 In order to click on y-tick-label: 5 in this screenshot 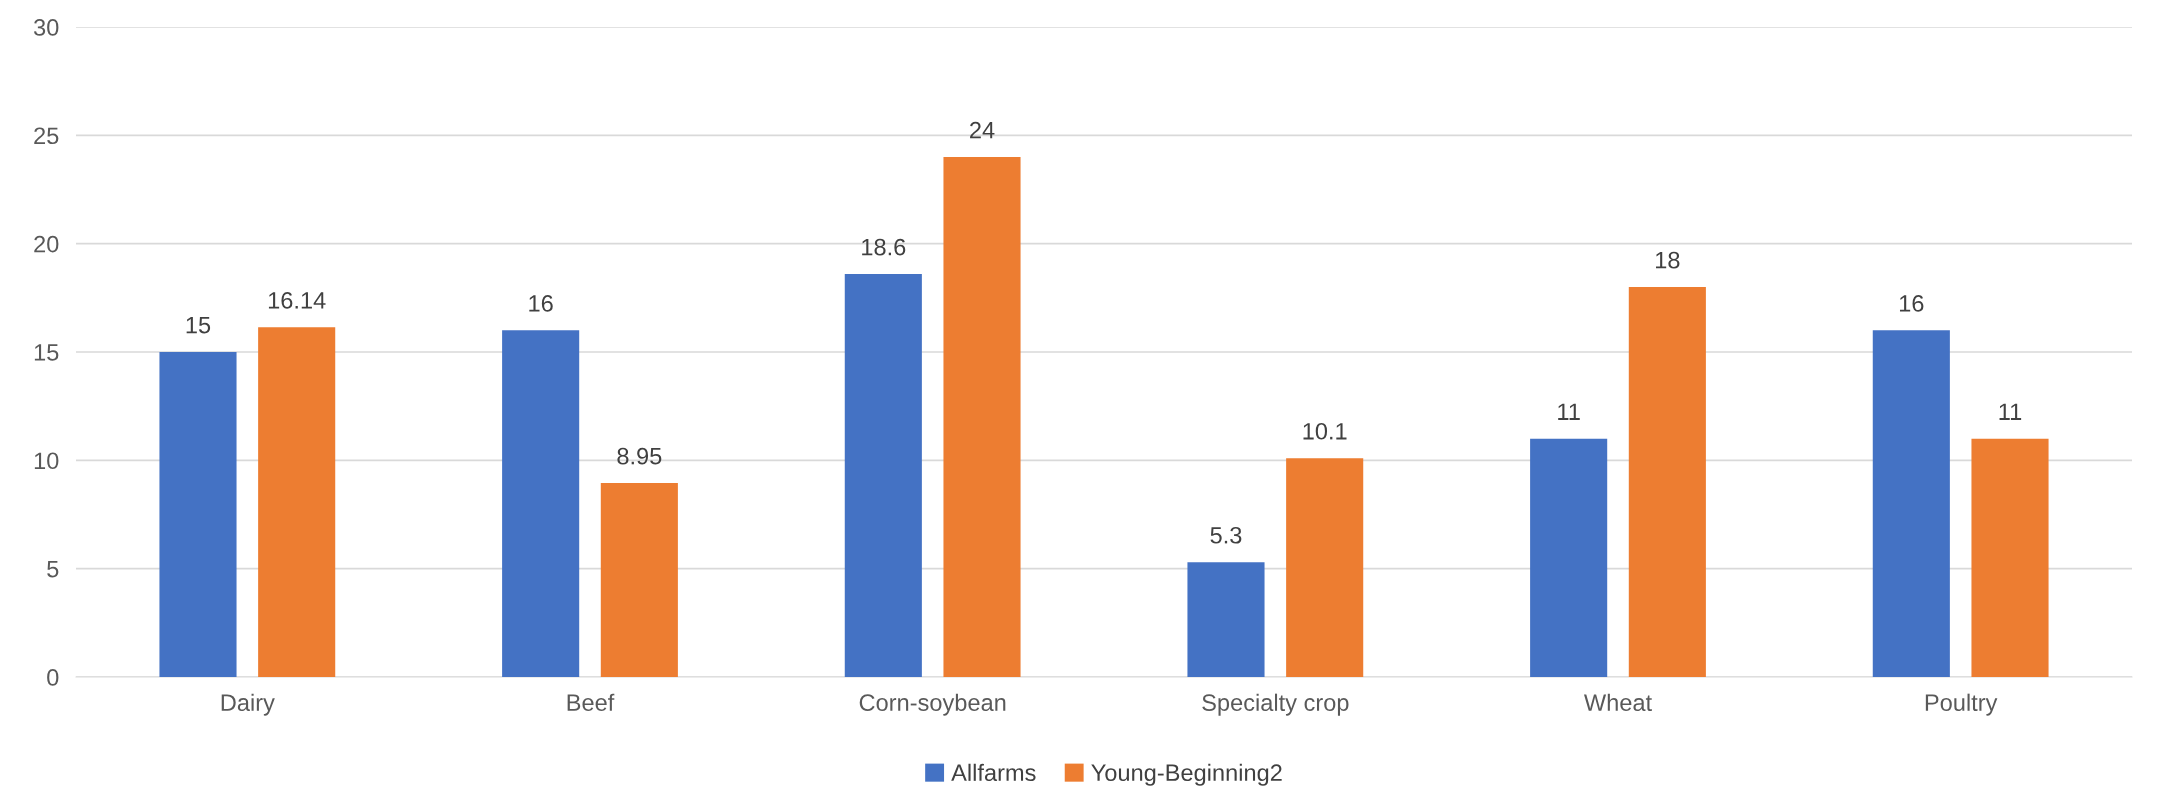, I will do `click(53, 569)`.